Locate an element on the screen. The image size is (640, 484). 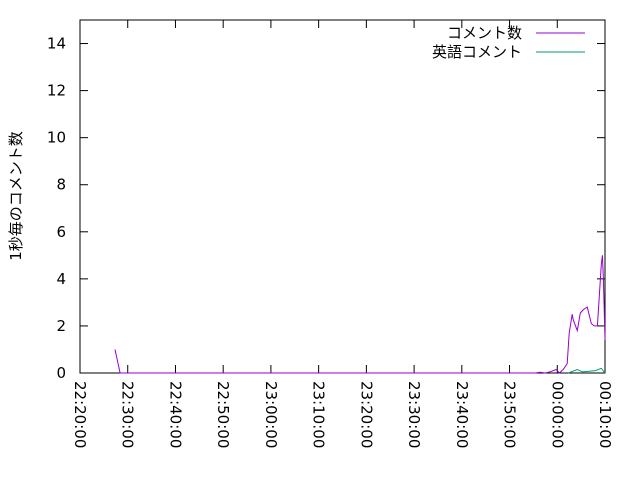
y-tick-label: 4 is located at coordinates (61, 279).